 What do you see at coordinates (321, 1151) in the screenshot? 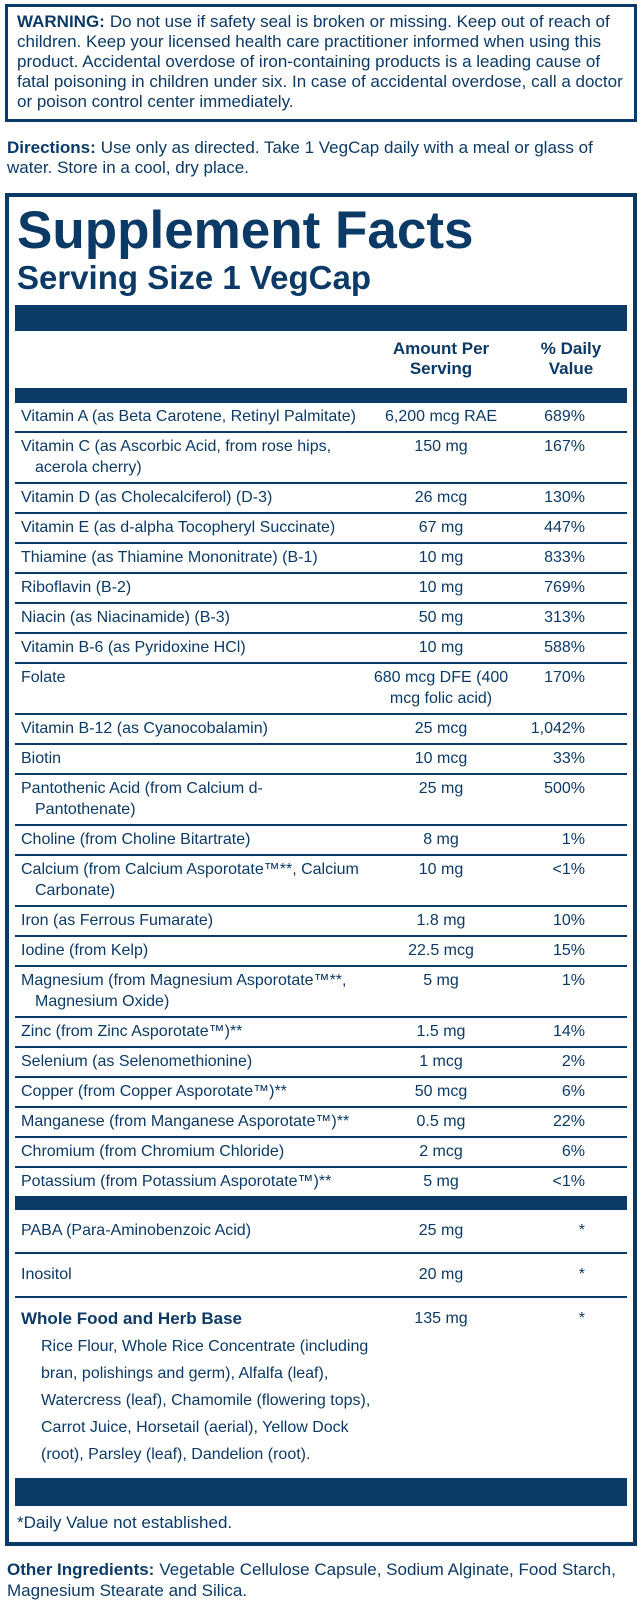
I see `nutrient-row: Chromium (from Chromium Chloride) 2 mcg 6%` at bounding box center [321, 1151].